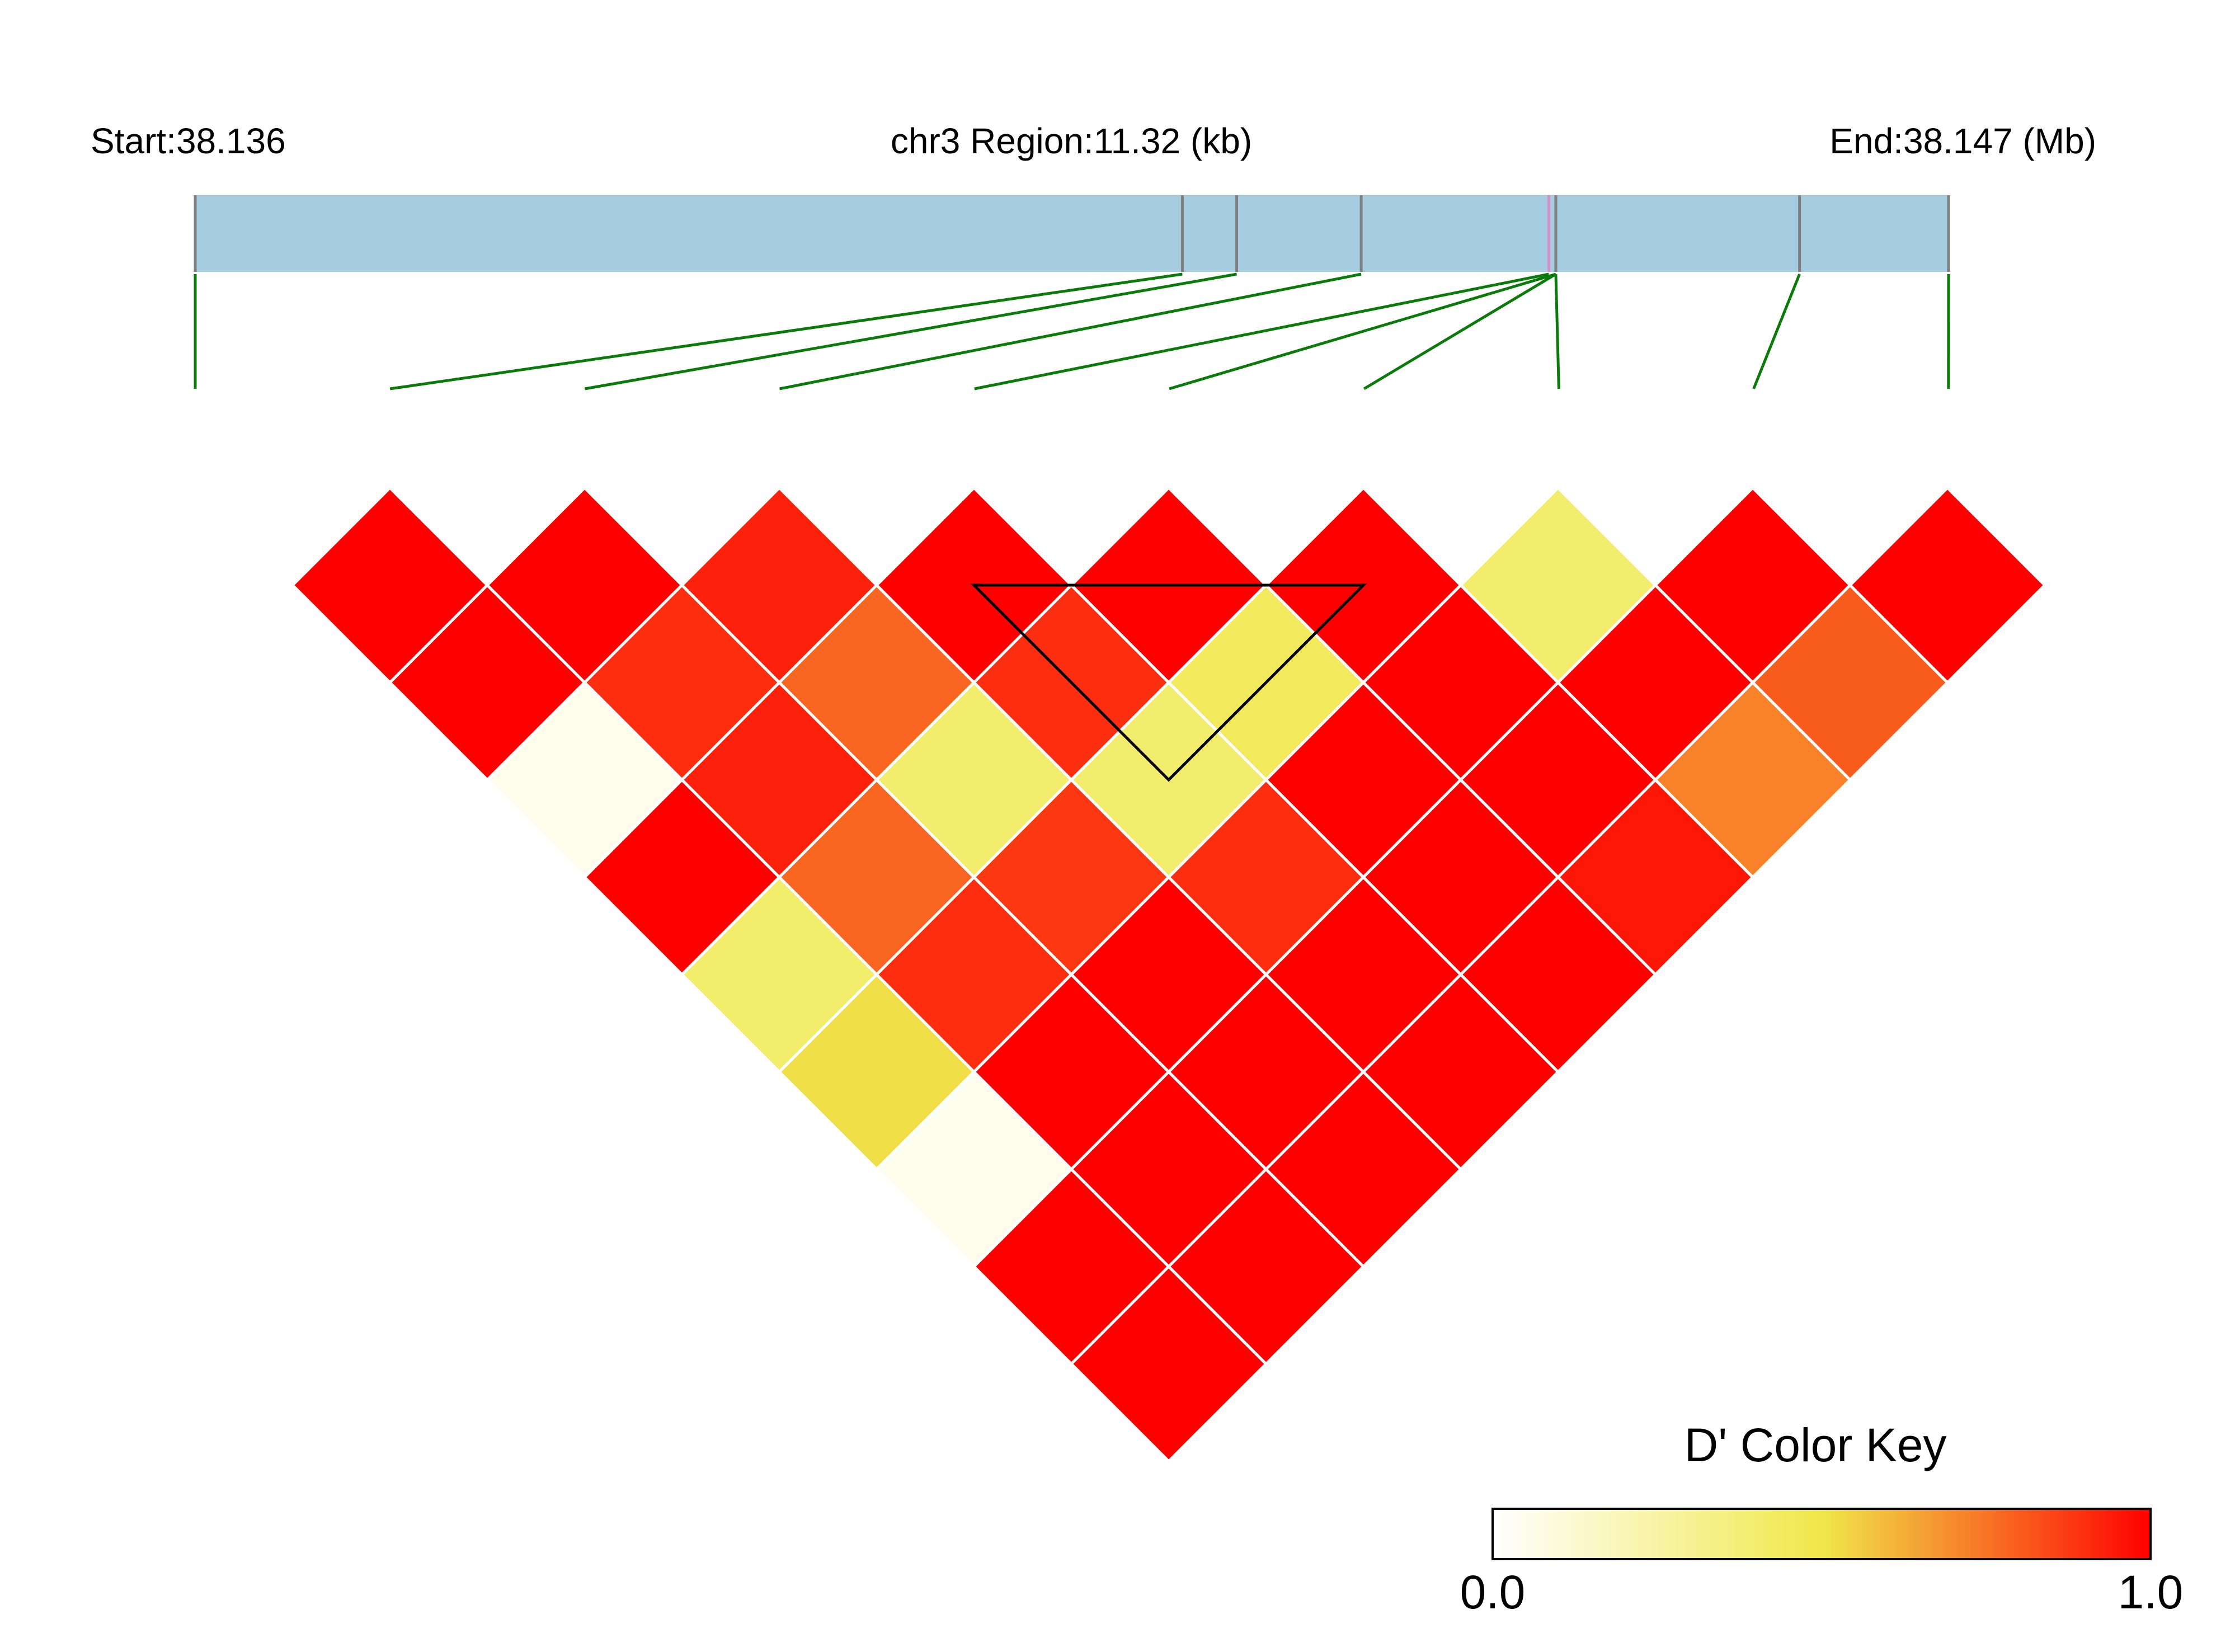 The height and width of the screenshot is (1652, 2235). I want to click on gene-region-bar, so click(1072, 234).